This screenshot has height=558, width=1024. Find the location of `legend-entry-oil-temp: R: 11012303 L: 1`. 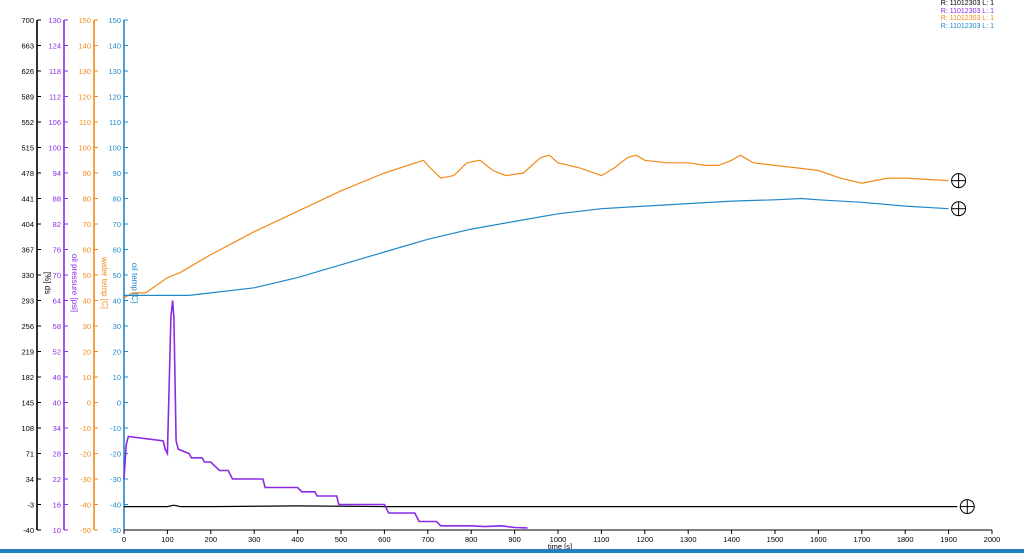

legend-entry-oil-temp: R: 11012303 L: 1 is located at coordinates (967, 26).